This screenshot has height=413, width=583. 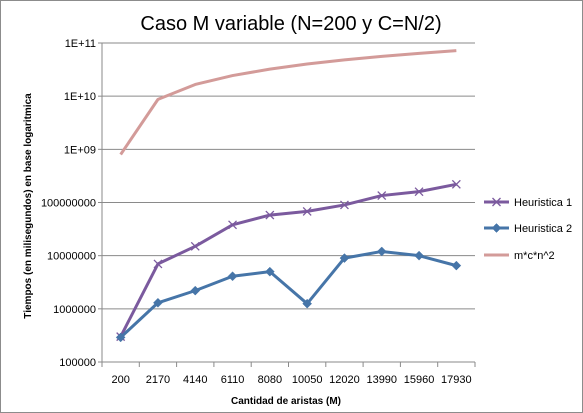 I want to click on x-tick-label: 8080, so click(x=270, y=380).